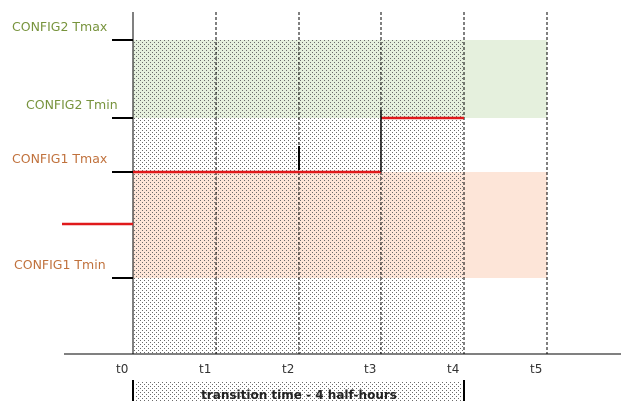 Image resolution: width=621 pixels, height=404 pixels. I want to click on config1-tmax-label: CONFIG1 Tmax, so click(60, 158).